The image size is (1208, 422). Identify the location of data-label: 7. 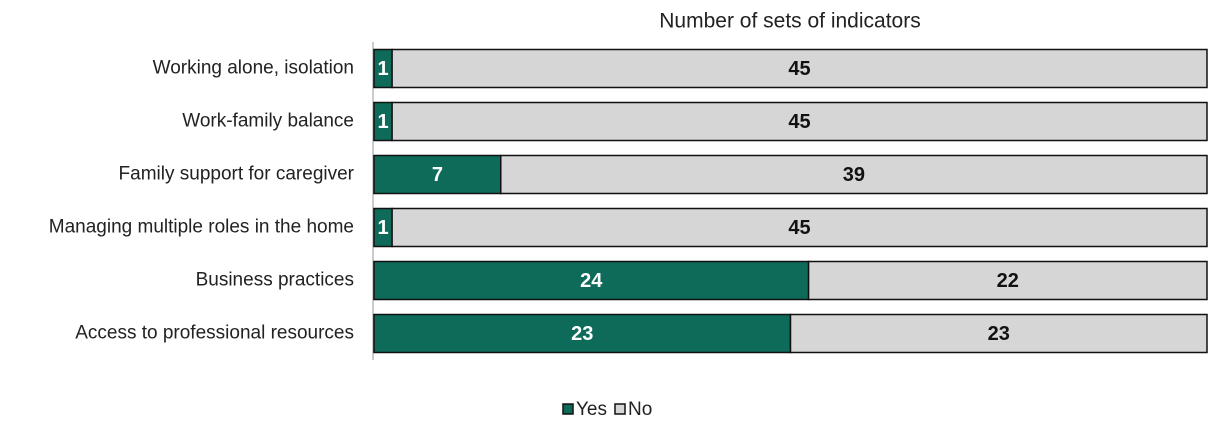
(437, 175).